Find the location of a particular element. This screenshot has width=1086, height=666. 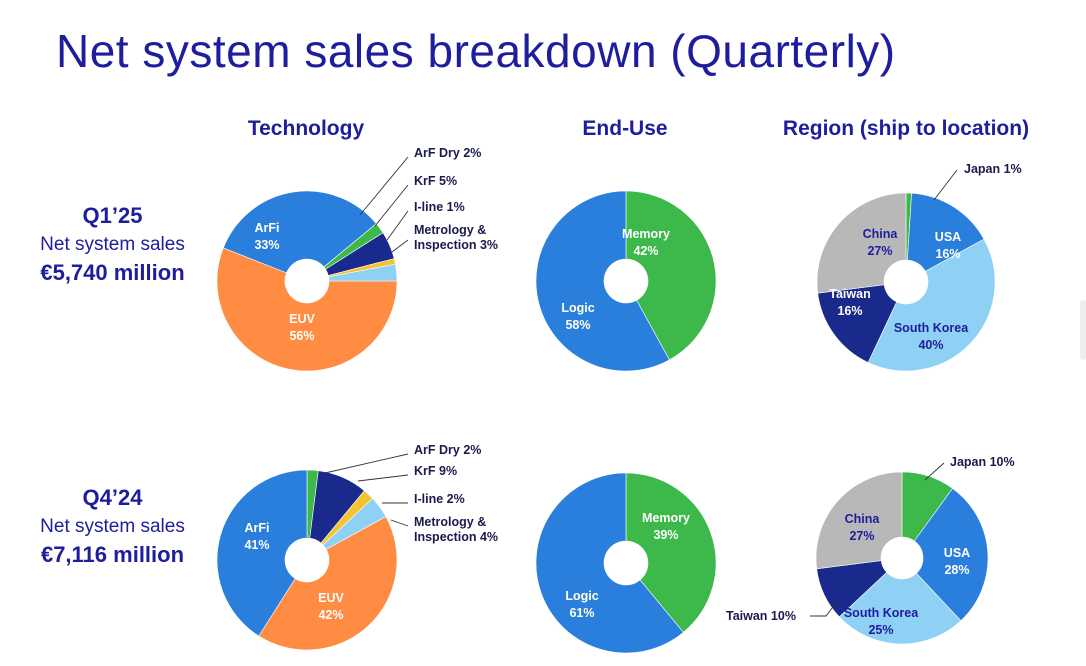

header-technology: Technology is located at coordinates (306, 128).